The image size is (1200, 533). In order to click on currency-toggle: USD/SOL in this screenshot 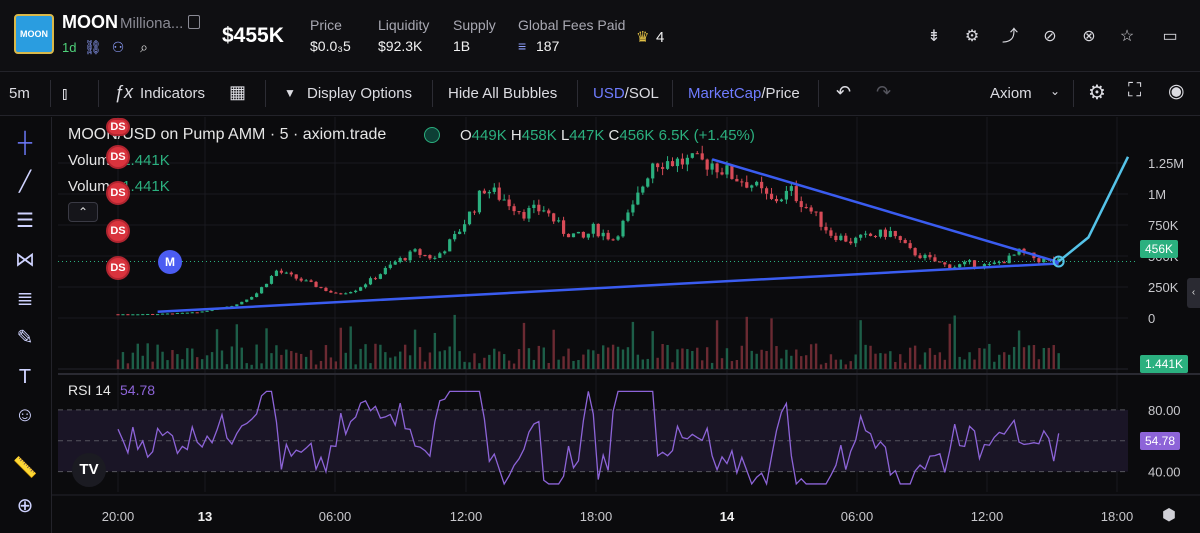, I will do `click(626, 93)`.